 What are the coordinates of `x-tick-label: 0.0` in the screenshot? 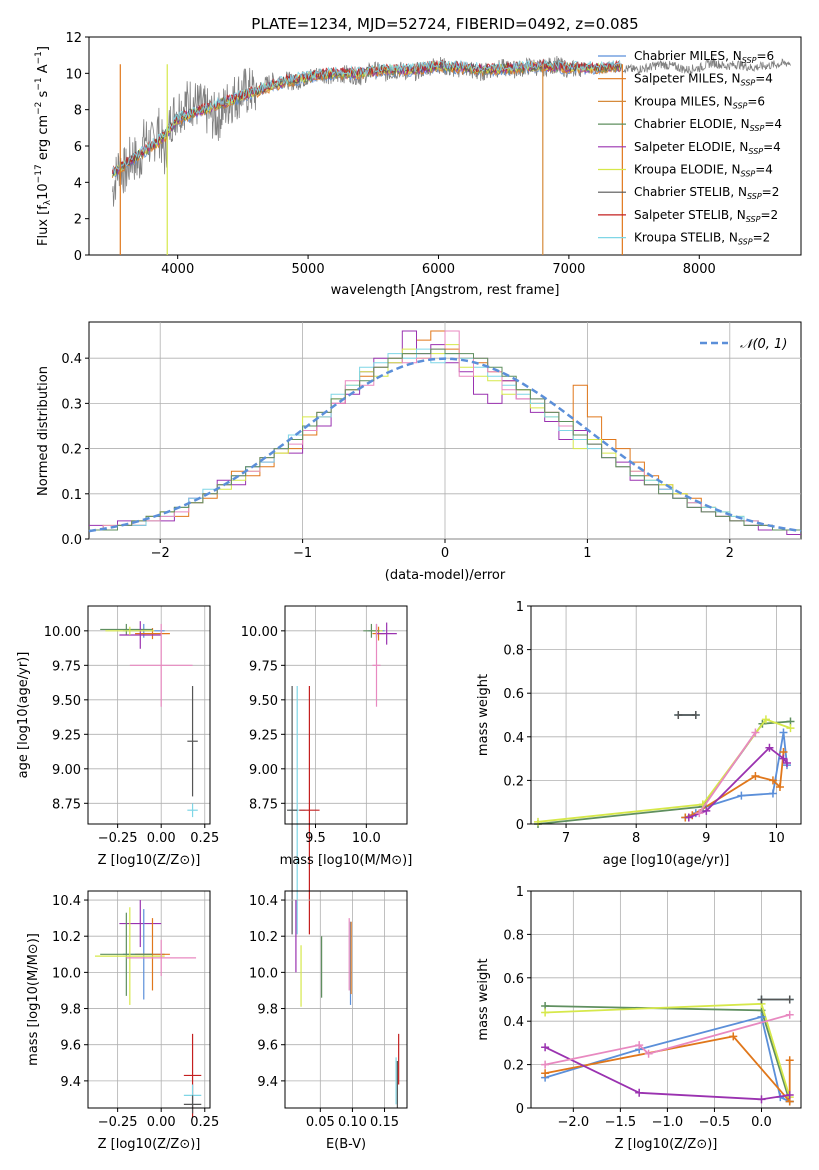 It's located at (761, 1122).